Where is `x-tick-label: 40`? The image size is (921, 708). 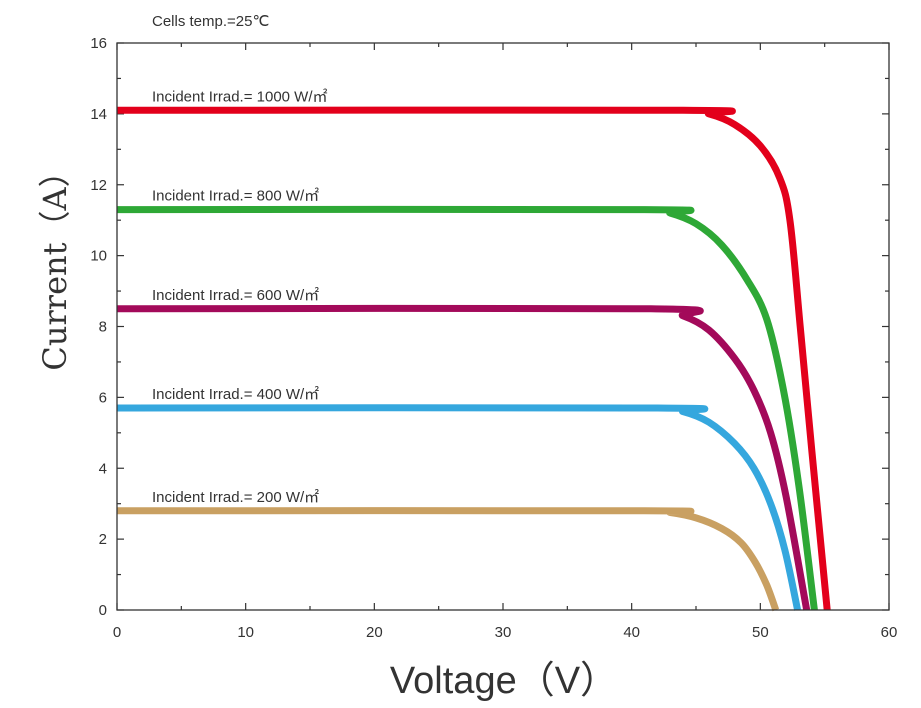
x-tick-label: 40 is located at coordinates (631, 632).